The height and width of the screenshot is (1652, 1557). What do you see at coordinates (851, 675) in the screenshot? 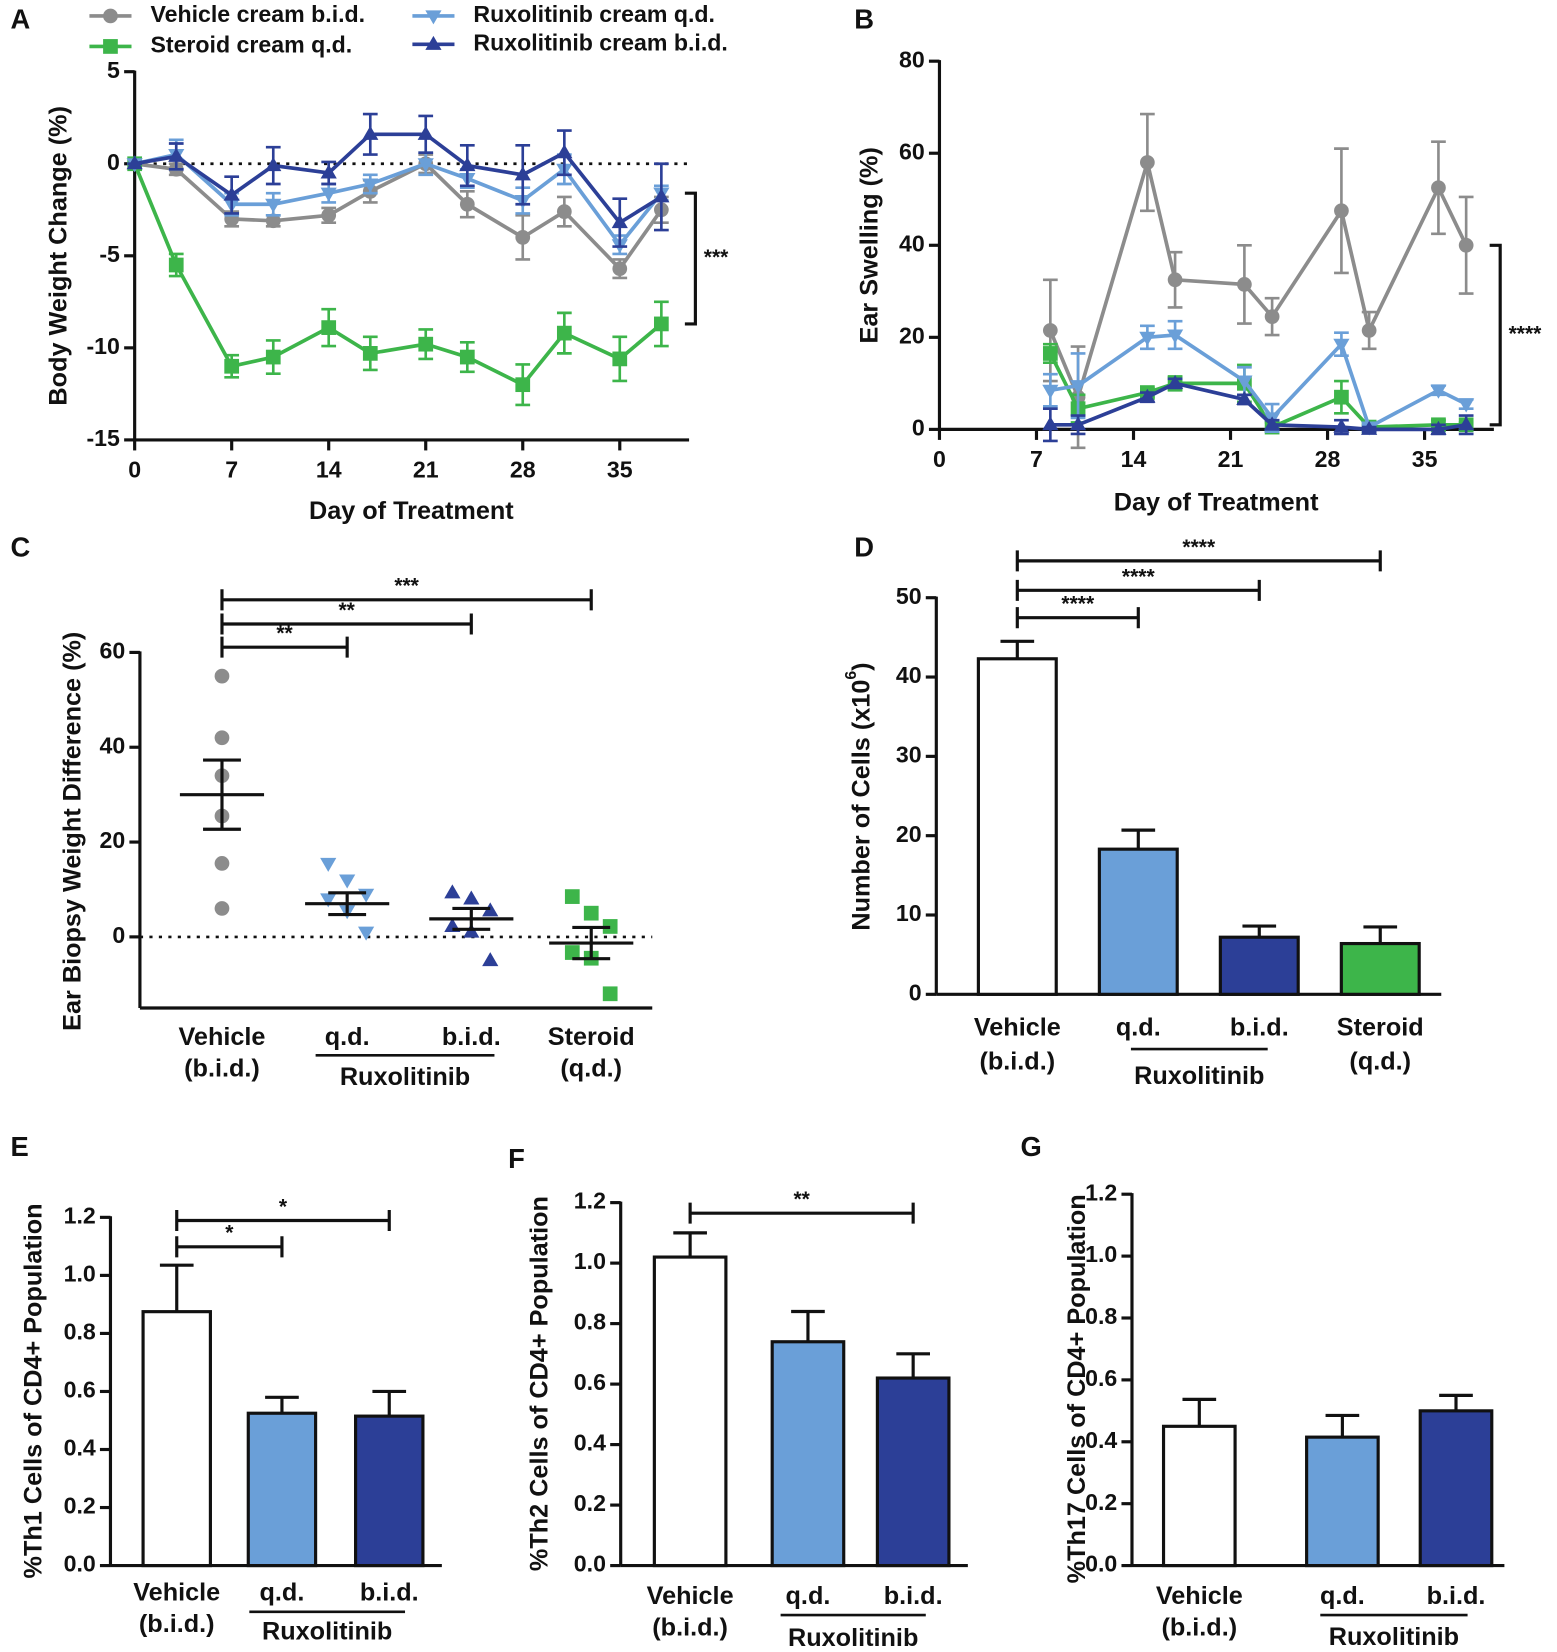
I see `y-label-sup: 6` at bounding box center [851, 675].